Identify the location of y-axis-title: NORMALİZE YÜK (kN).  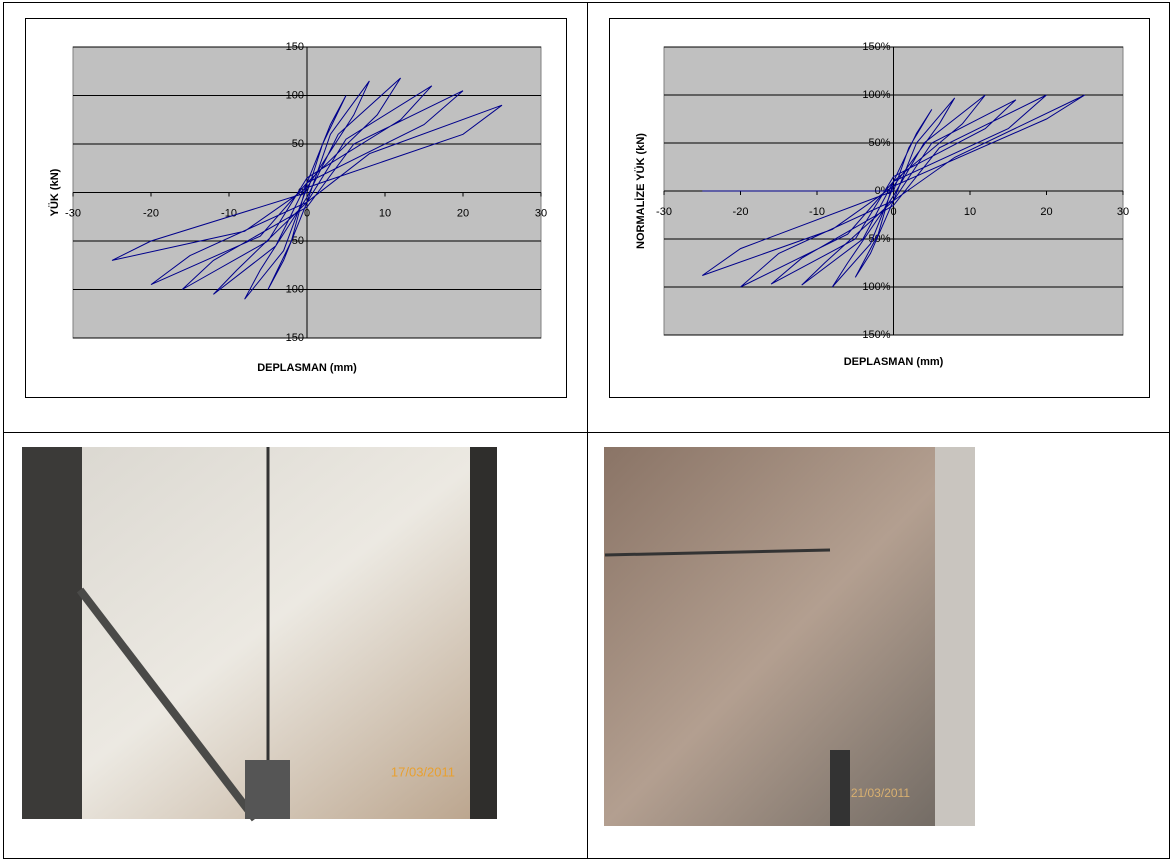
(640, 191).